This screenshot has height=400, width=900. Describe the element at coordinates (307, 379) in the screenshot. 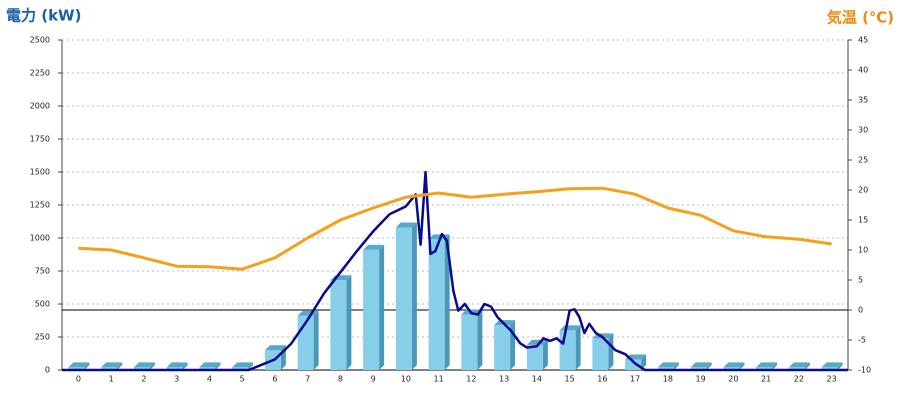

I see `x-tick-label: 7` at that location.